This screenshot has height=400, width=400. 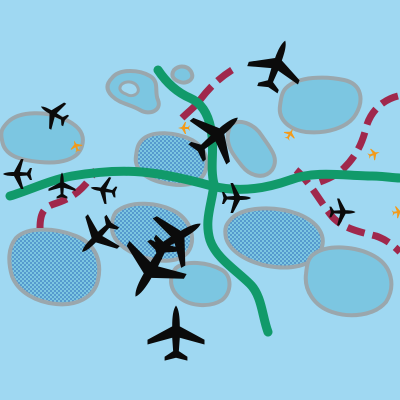 I want to click on island-right-center-hatched, so click(x=274, y=238).